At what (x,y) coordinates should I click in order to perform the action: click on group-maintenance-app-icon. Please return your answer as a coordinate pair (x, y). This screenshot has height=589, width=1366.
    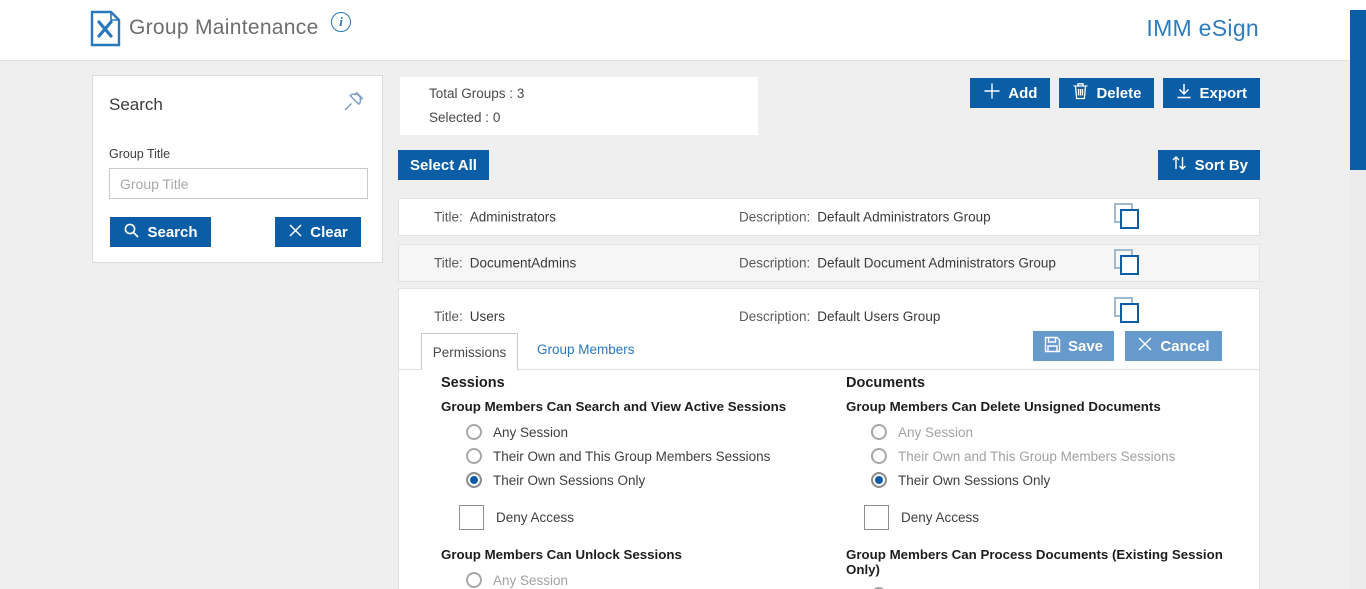
    Looking at the image, I should click on (105, 28).